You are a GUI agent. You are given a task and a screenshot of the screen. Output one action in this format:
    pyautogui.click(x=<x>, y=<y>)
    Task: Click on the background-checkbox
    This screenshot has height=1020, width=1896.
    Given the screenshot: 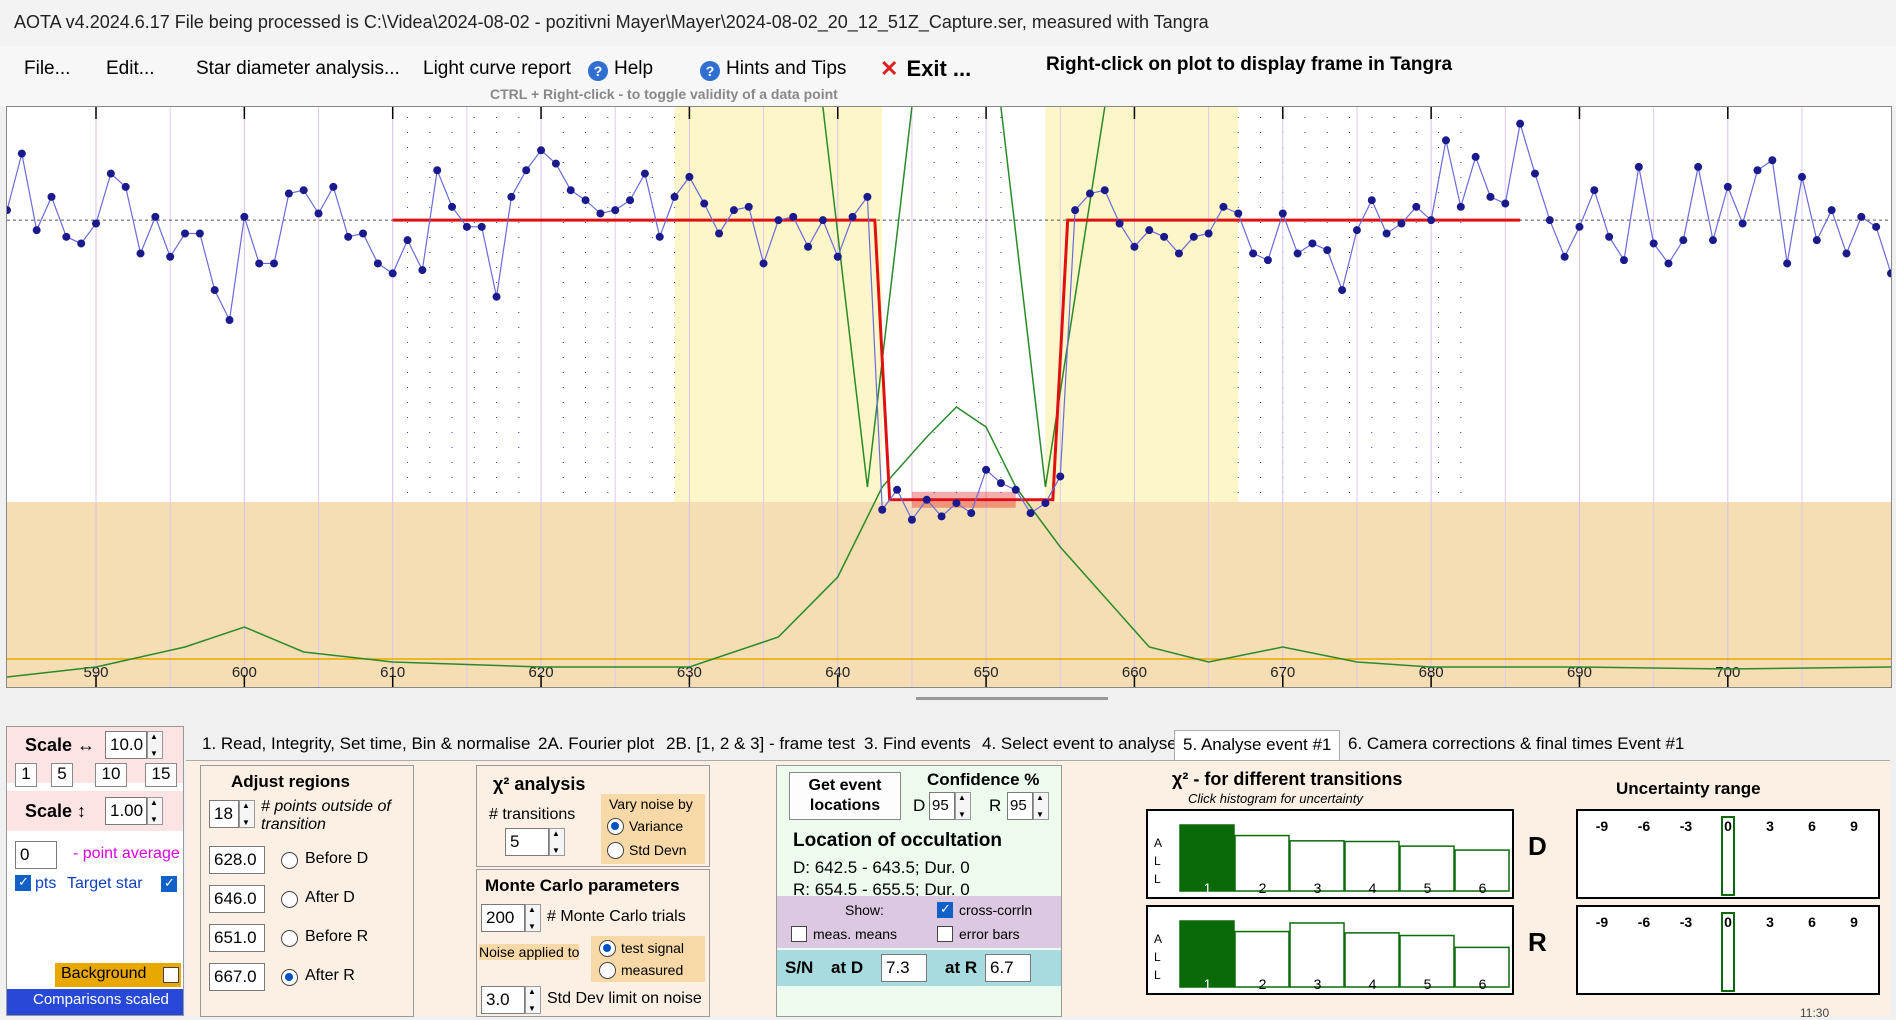 What is the action you would take?
    pyautogui.click(x=171, y=975)
    